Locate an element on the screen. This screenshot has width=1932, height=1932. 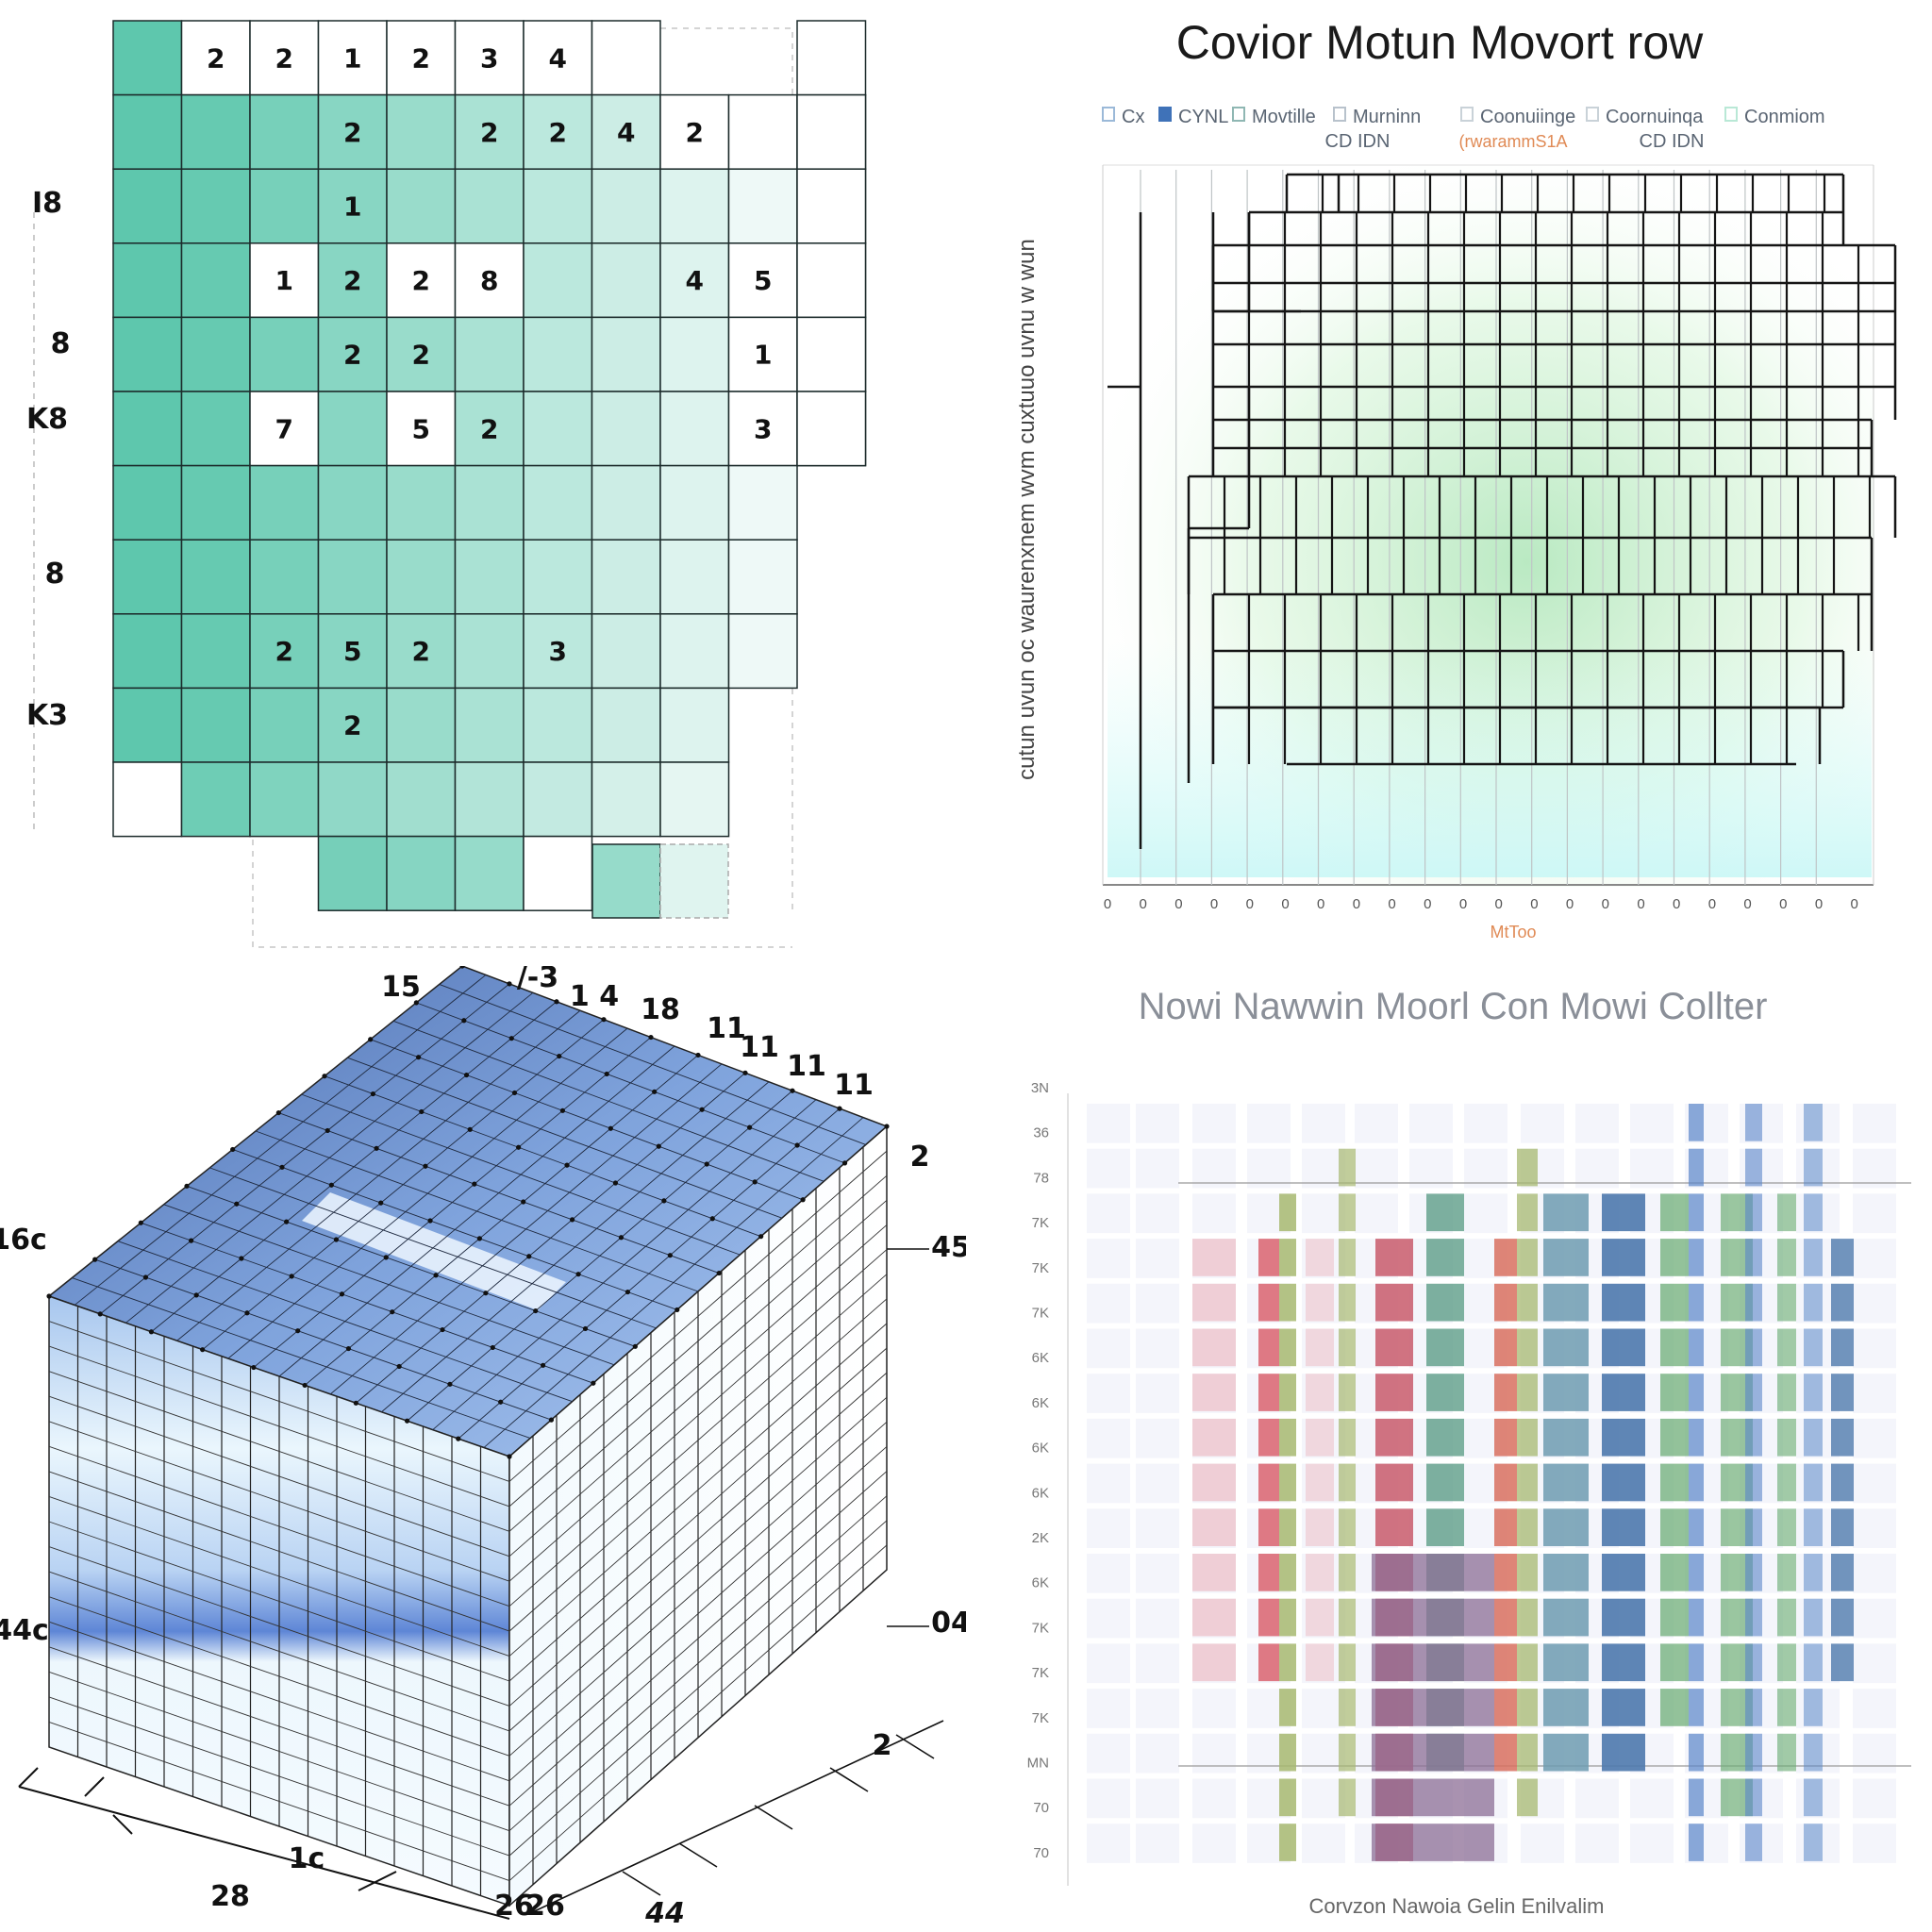
cell-number: 4 is located at coordinates (695, 280).